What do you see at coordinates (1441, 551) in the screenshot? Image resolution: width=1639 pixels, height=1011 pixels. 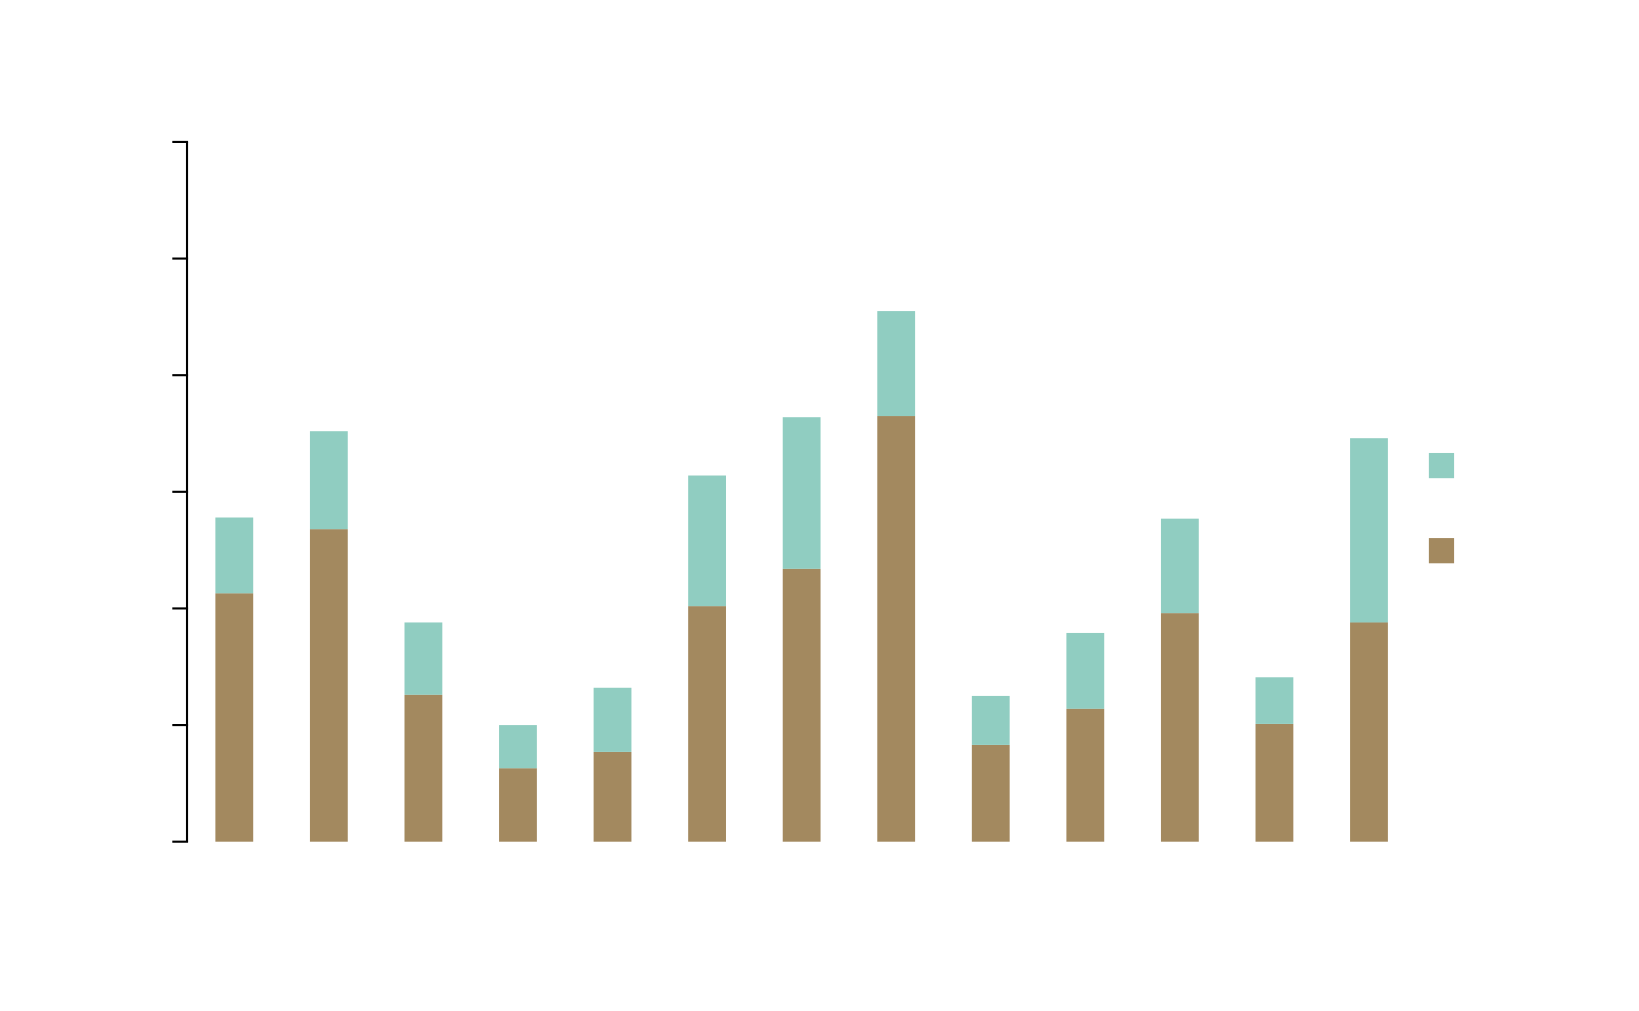 I see `legend-swatch-series1` at bounding box center [1441, 551].